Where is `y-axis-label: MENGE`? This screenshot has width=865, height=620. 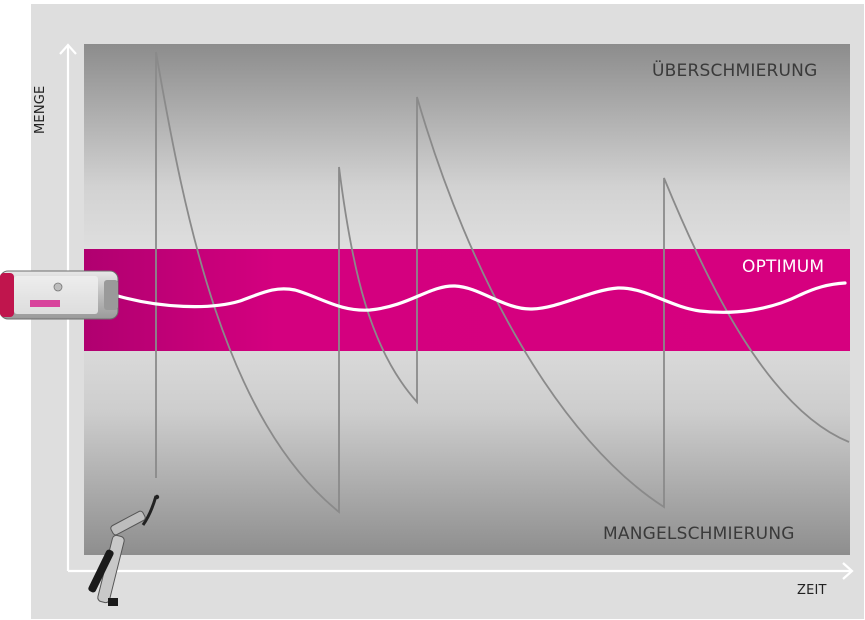 y-axis-label: MENGE is located at coordinates (40, 109).